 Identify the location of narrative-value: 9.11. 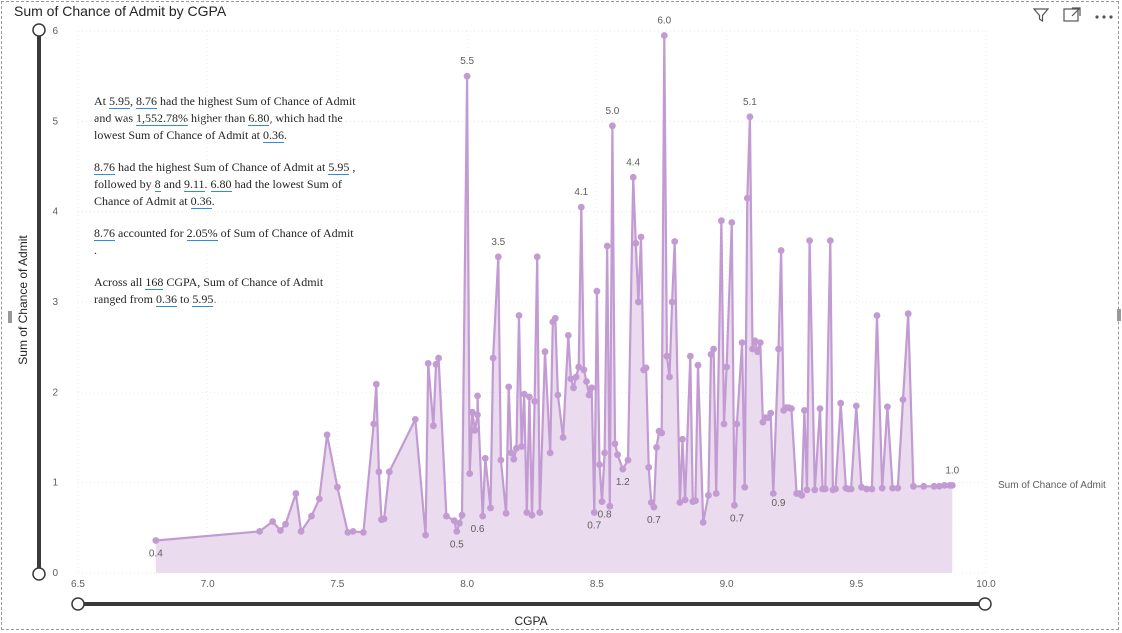
(194, 184).